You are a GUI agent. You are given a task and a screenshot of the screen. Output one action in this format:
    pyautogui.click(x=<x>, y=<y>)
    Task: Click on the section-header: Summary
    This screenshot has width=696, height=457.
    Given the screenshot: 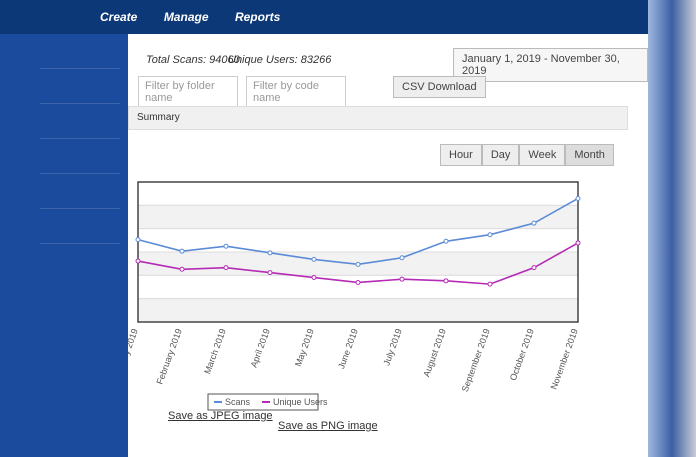 What is the action you would take?
    pyautogui.click(x=378, y=118)
    